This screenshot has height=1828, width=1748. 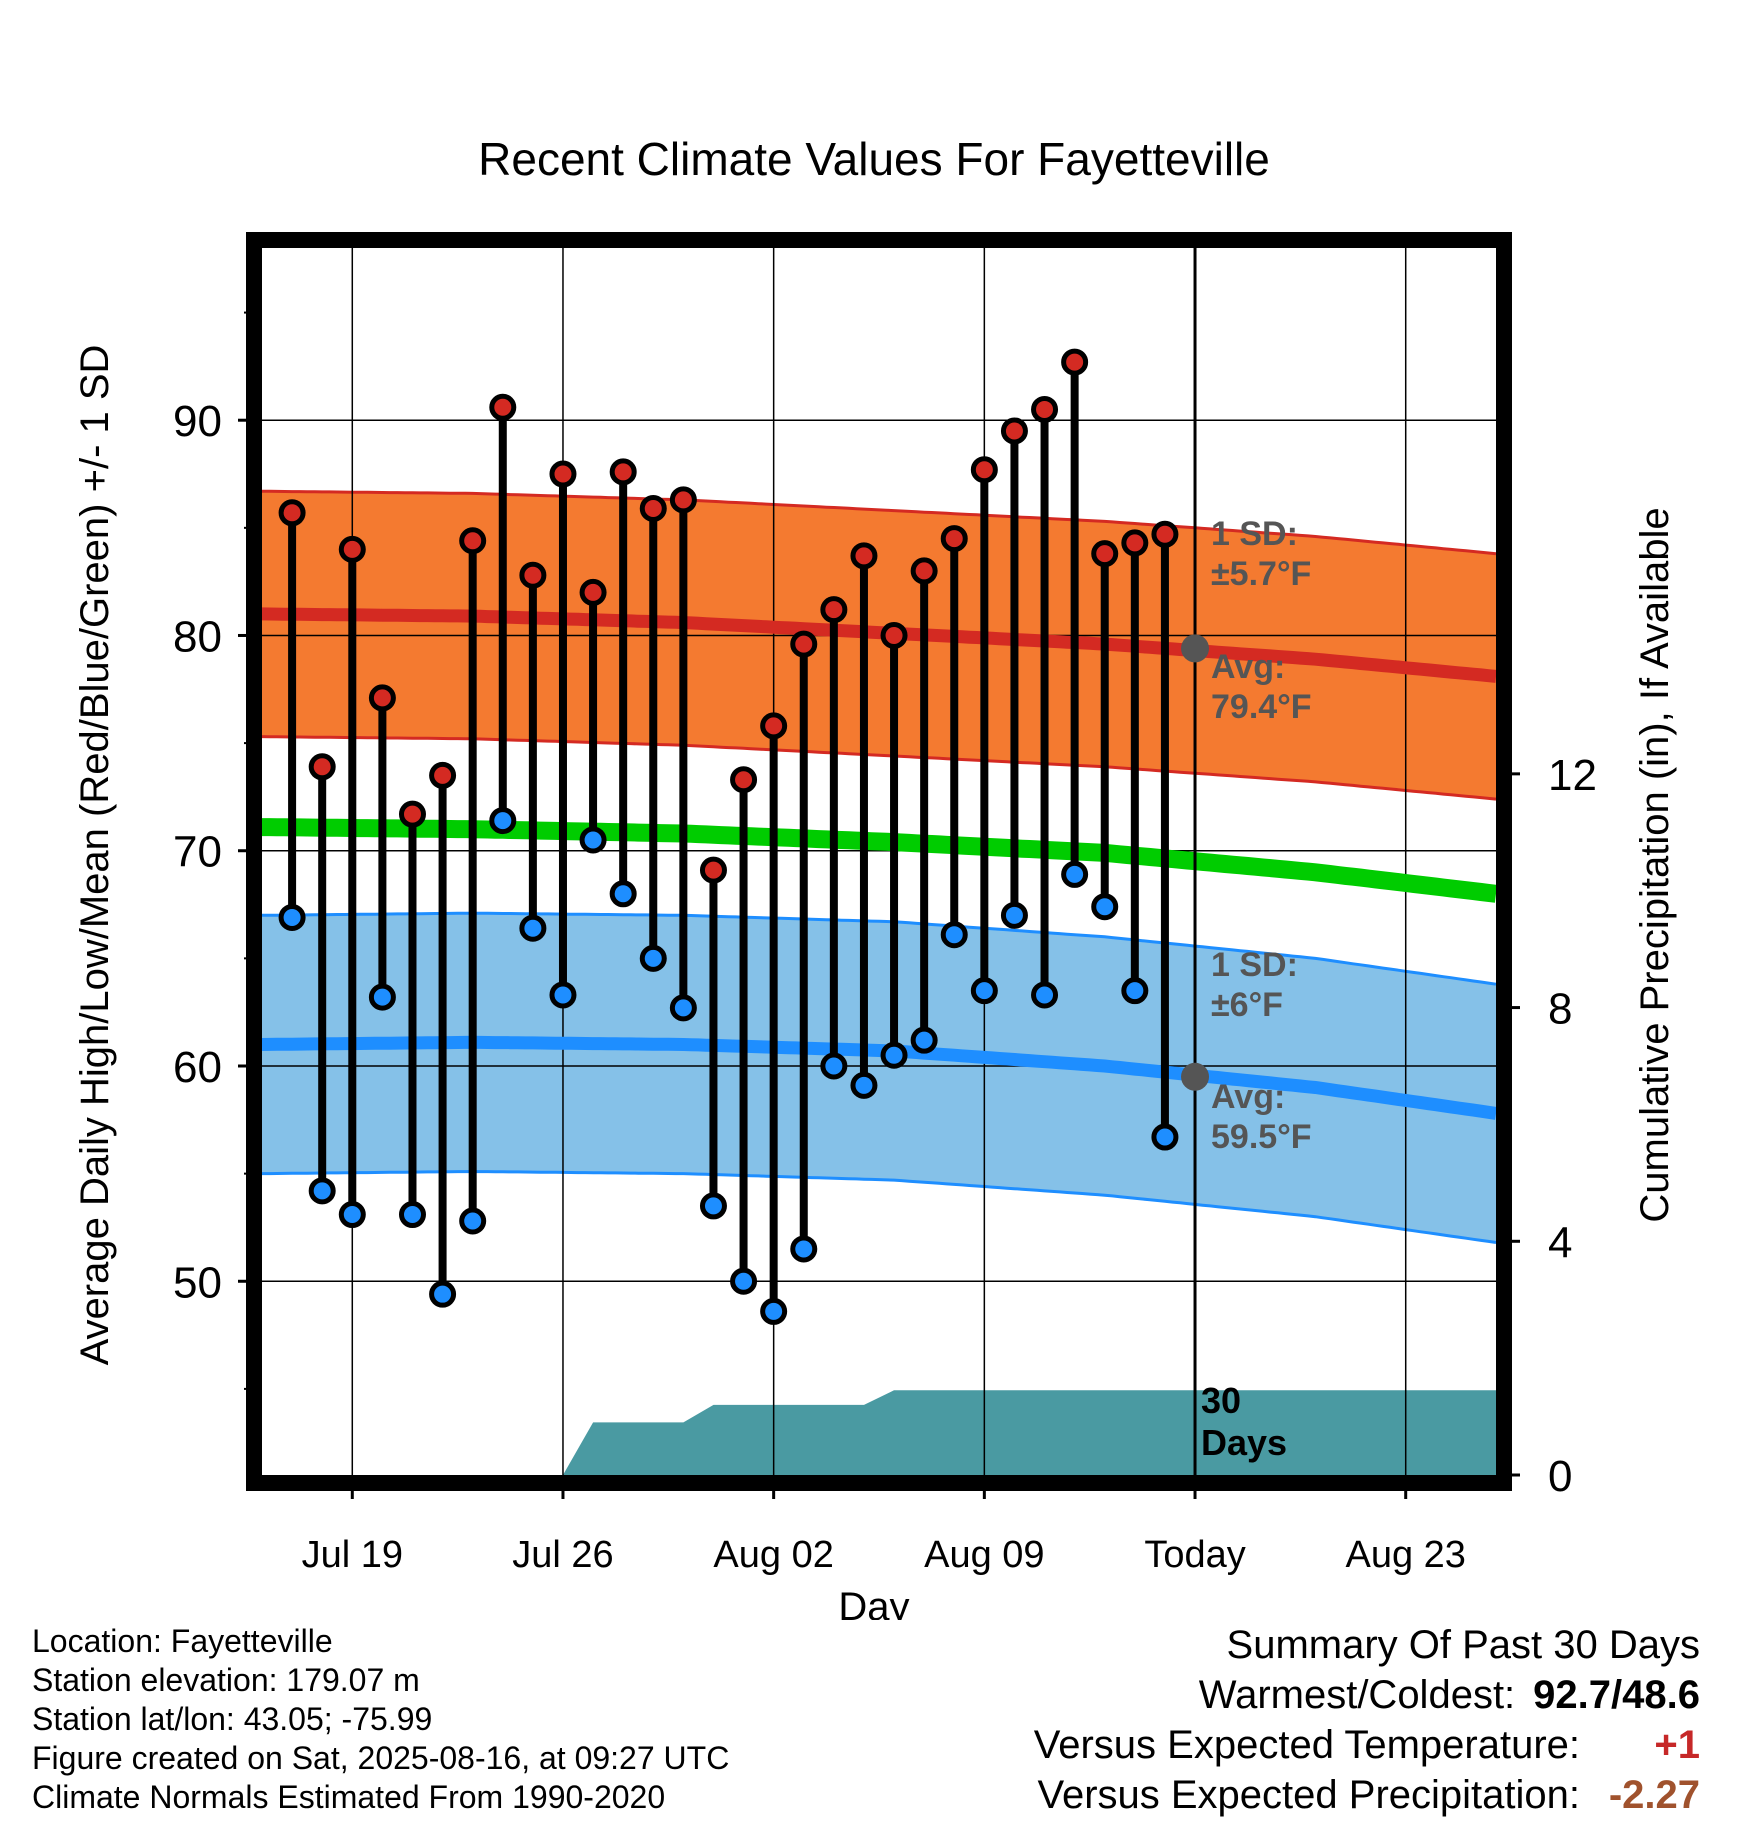 What do you see at coordinates (197, 852) in the screenshot?
I see `y-tick-label: 70` at bounding box center [197, 852].